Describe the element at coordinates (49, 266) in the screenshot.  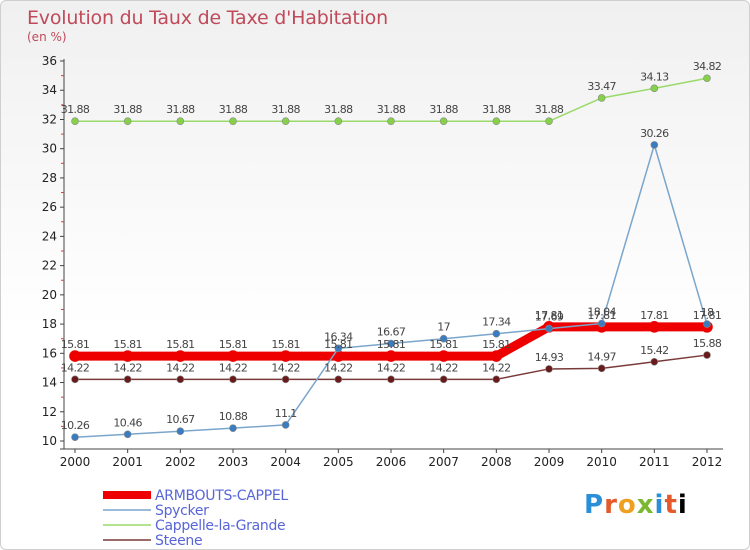
I see `y-tick-label: 22` at that location.